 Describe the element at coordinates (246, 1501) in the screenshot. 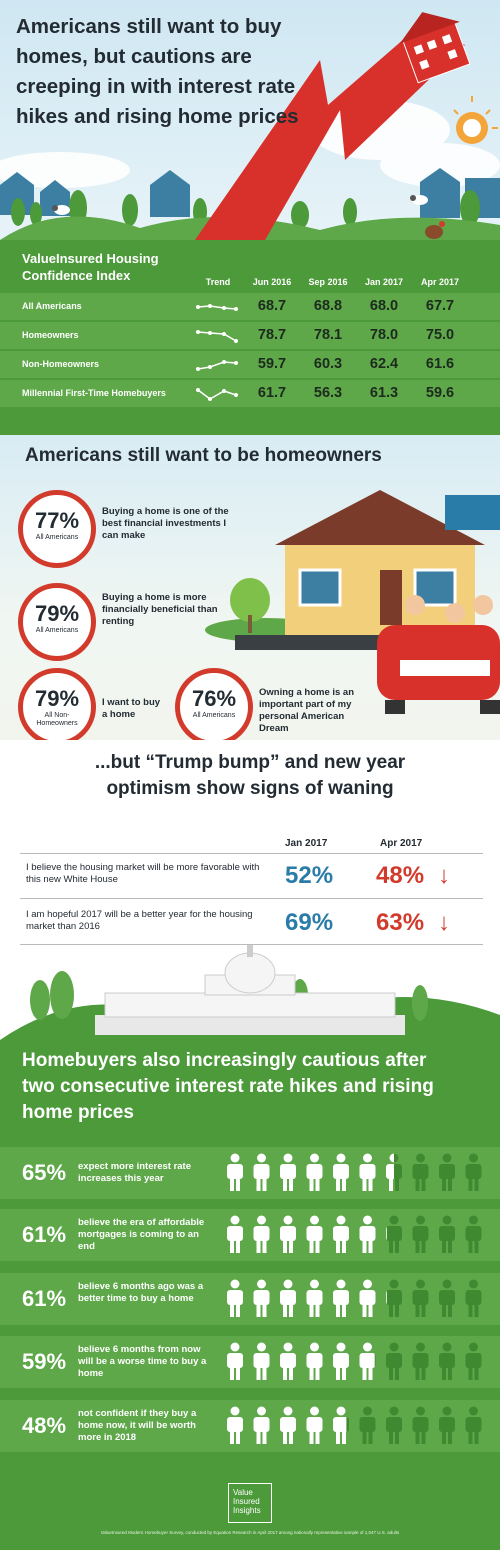

I see `logo-line: Insured` at that location.